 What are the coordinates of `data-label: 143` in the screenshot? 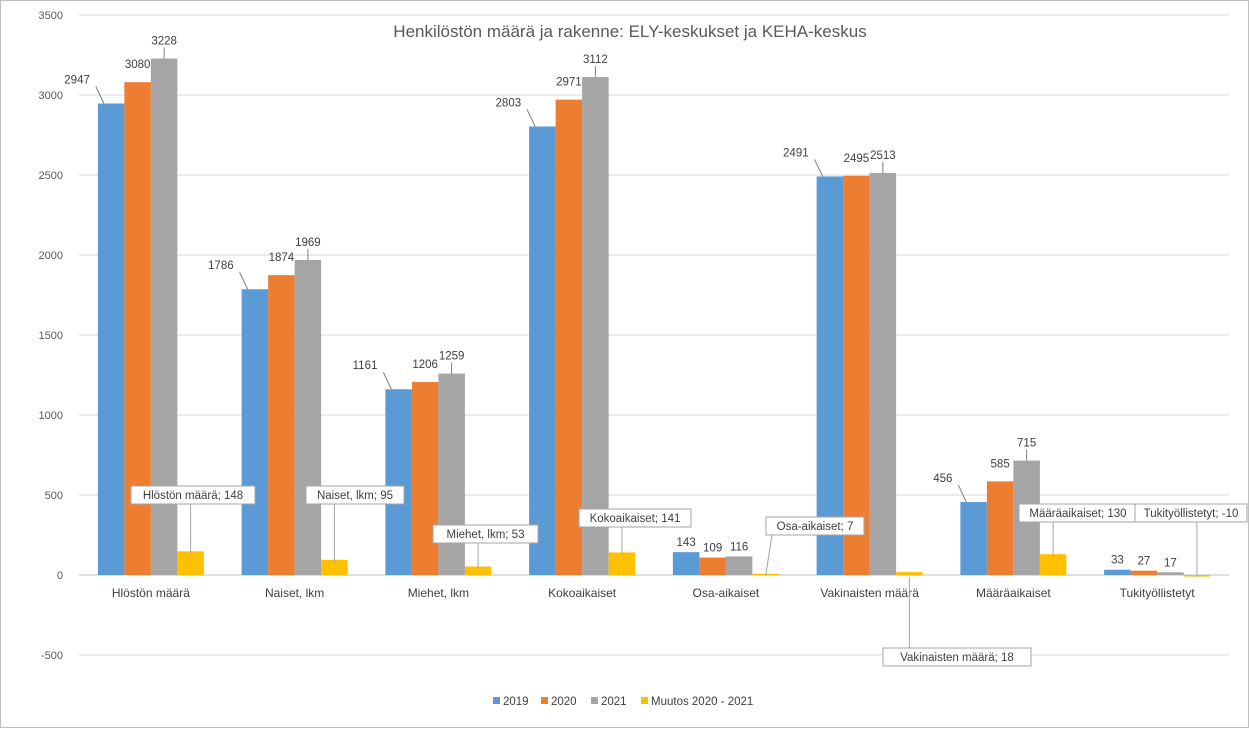 It's located at (686, 543).